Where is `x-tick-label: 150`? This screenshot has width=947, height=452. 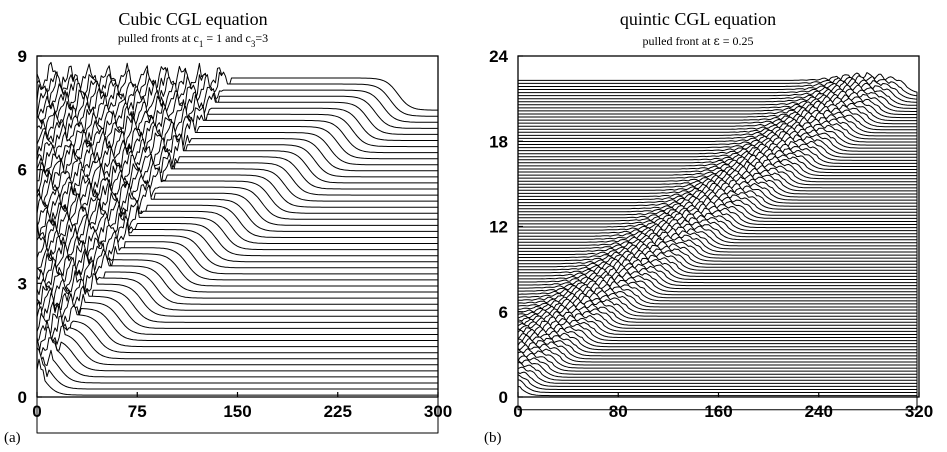
x-tick-label: 150 is located at coordinates (237, 411).